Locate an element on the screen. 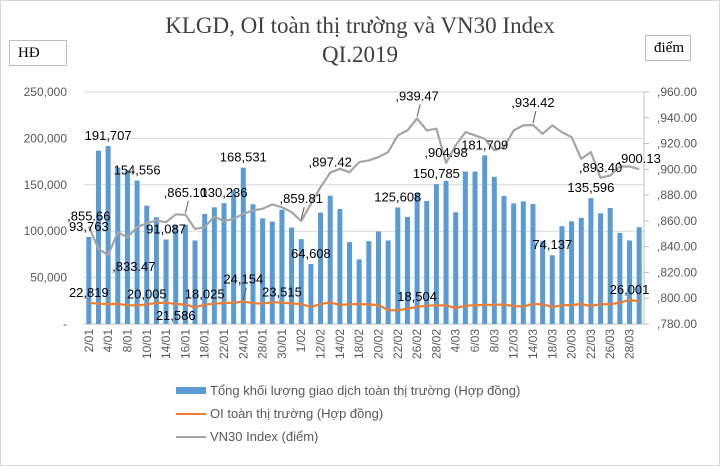  legend-item-vn30: VN30 Index (điểm) is located at coordinates (348, 436).